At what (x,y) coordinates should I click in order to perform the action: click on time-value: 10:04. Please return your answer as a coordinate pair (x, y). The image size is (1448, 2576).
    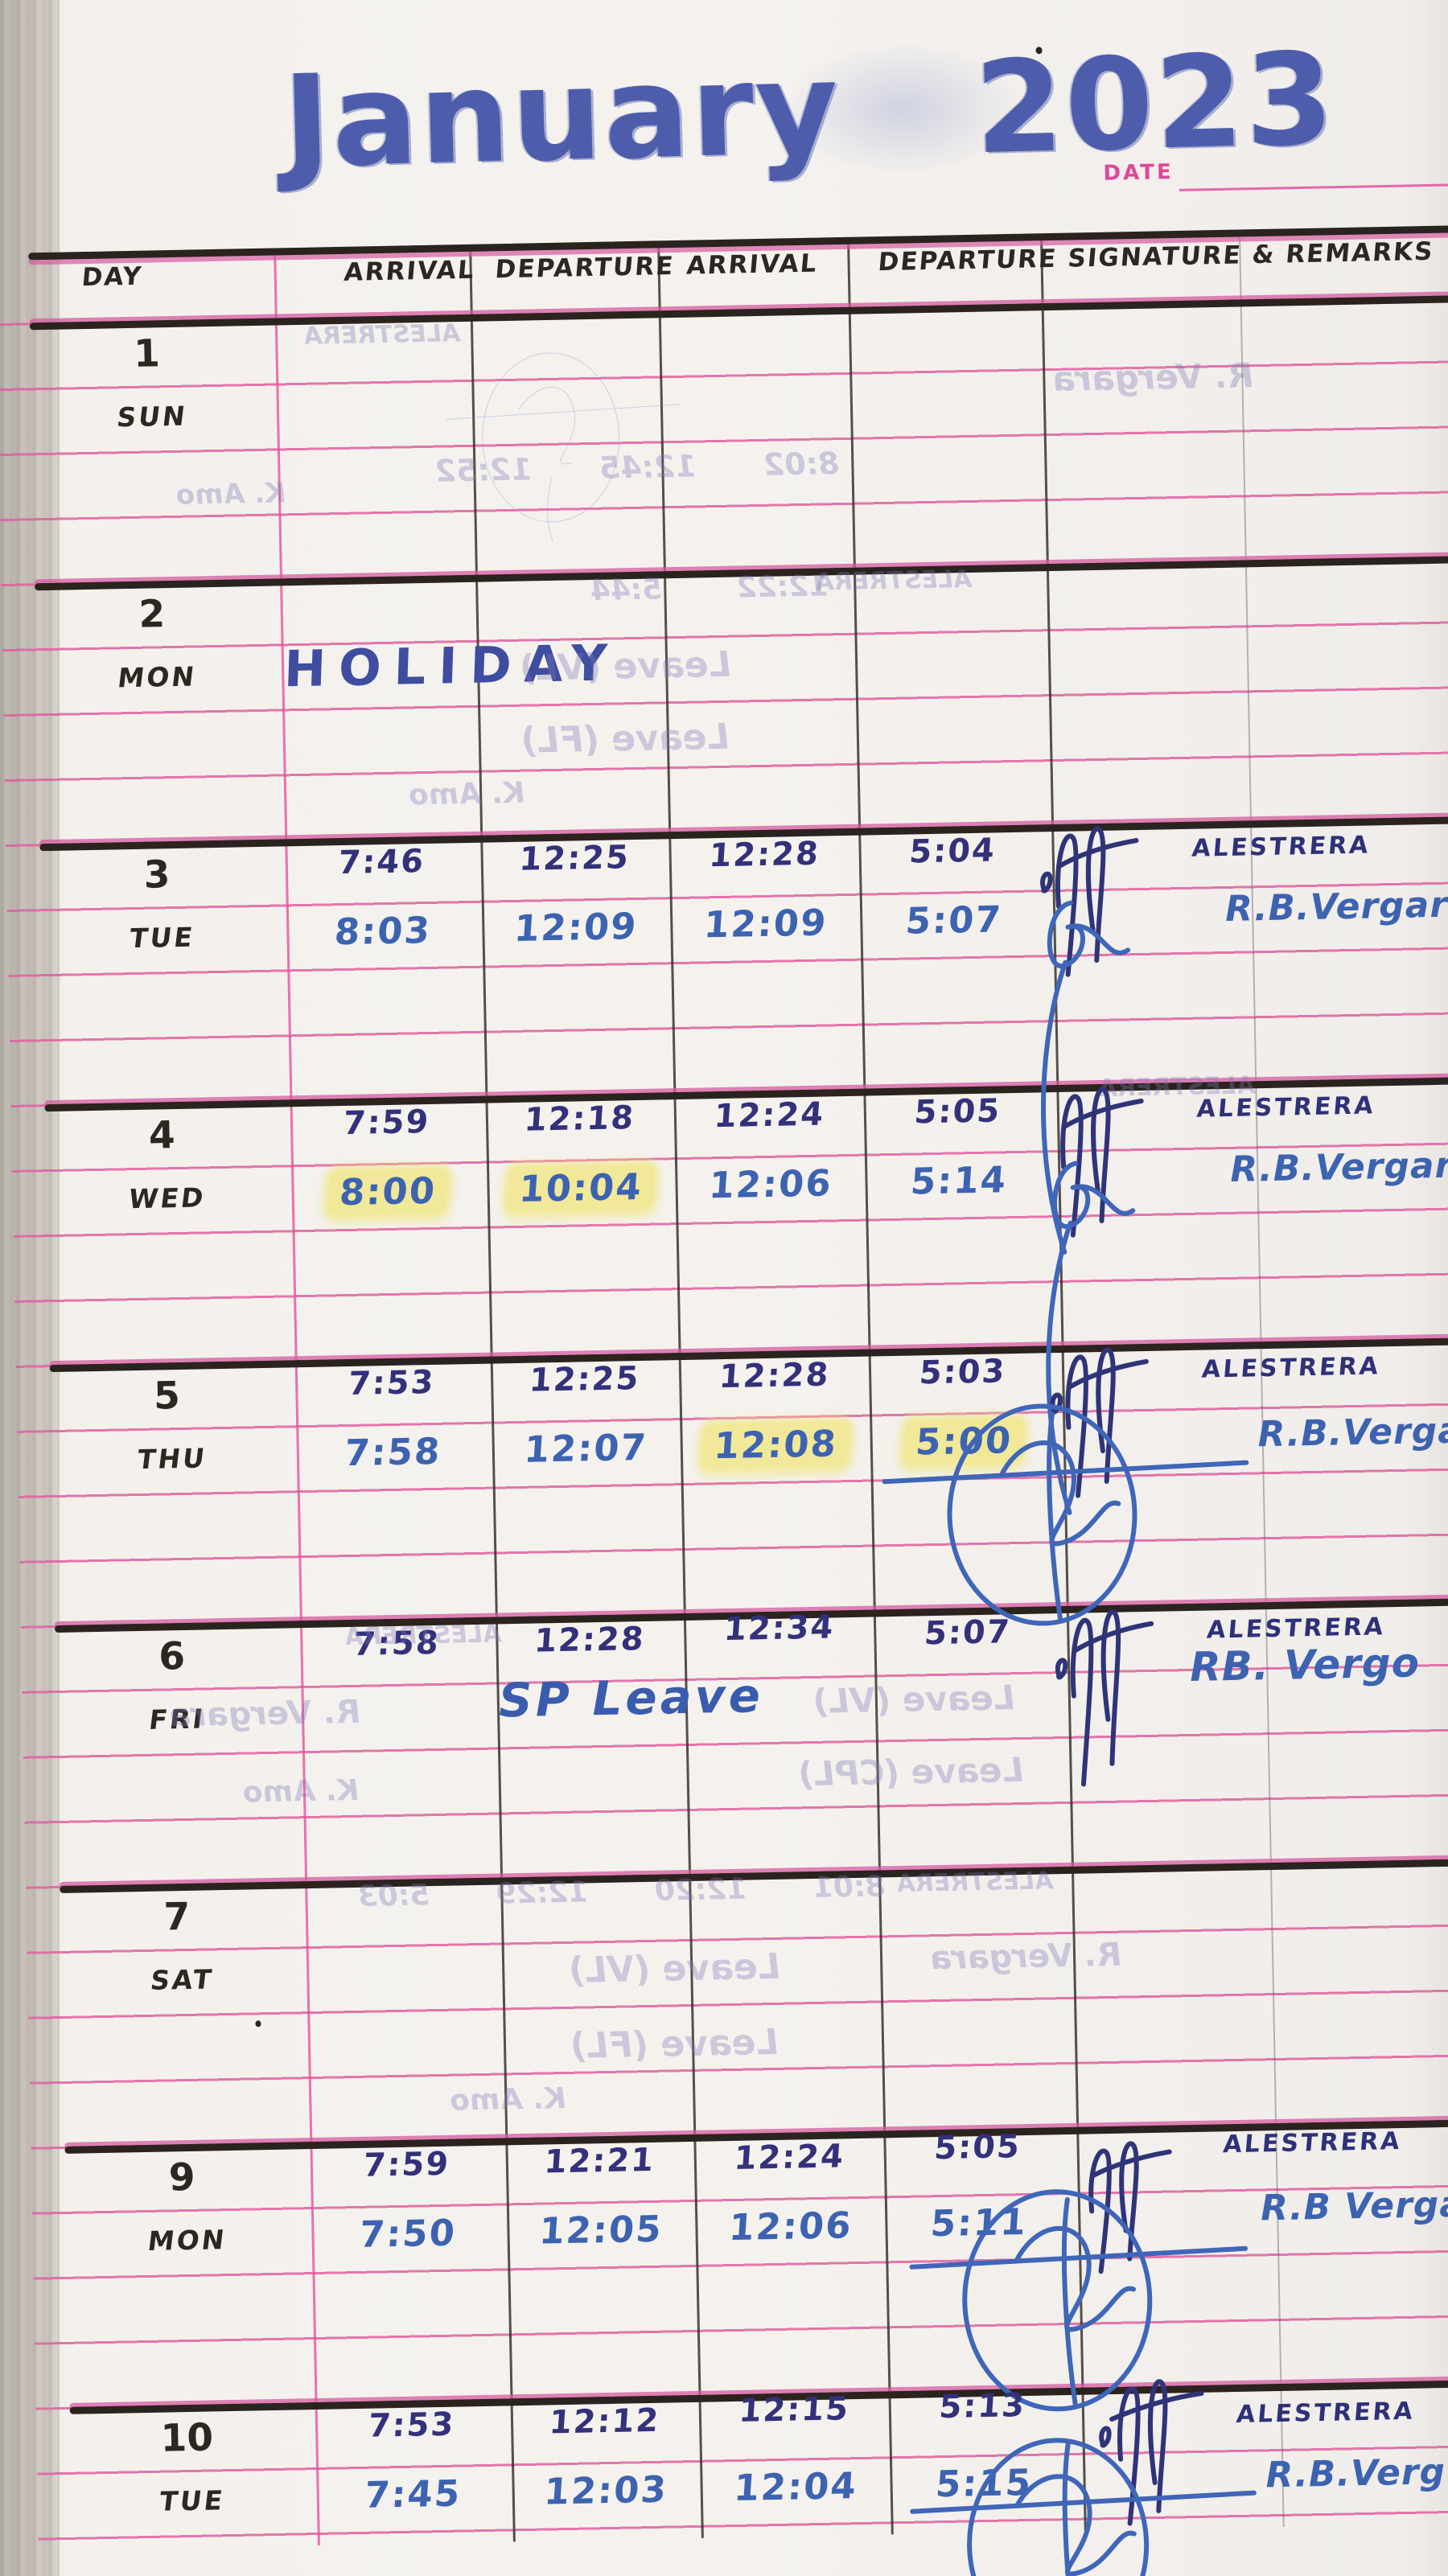
    Looking at the image, I should click on (580, 1187).